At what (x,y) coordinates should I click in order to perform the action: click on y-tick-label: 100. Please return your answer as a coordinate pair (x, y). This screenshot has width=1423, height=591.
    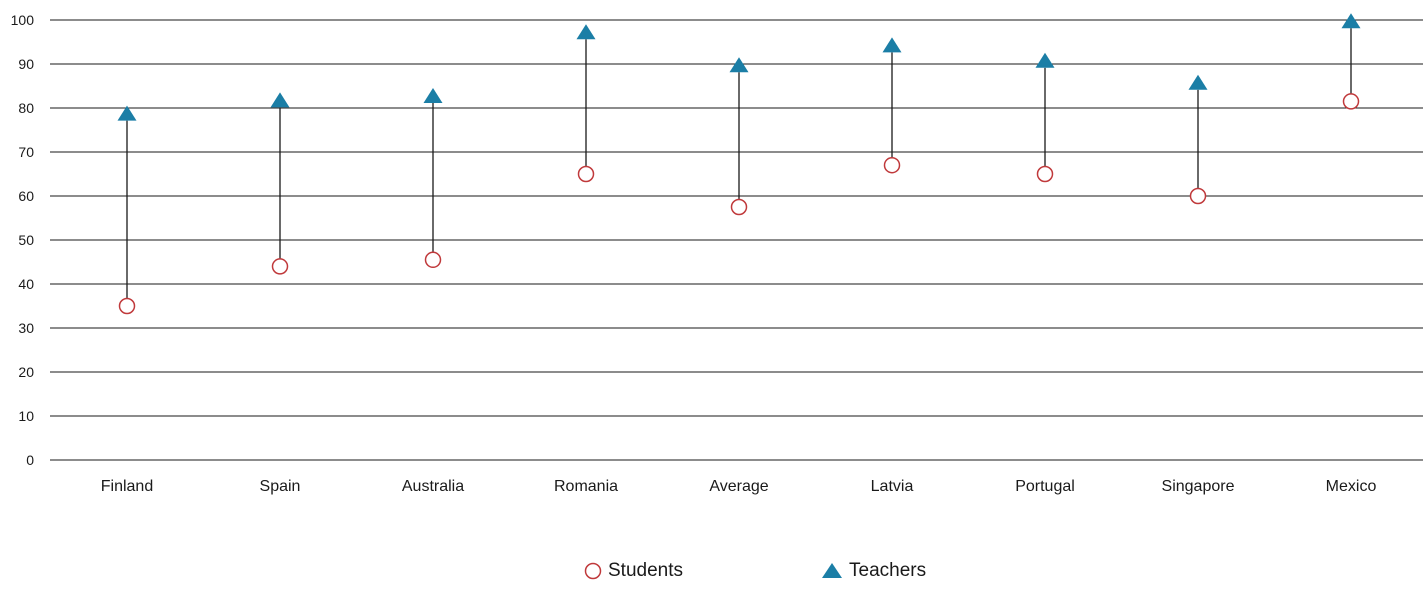
    Looking at the image, I should click on (23, 20).